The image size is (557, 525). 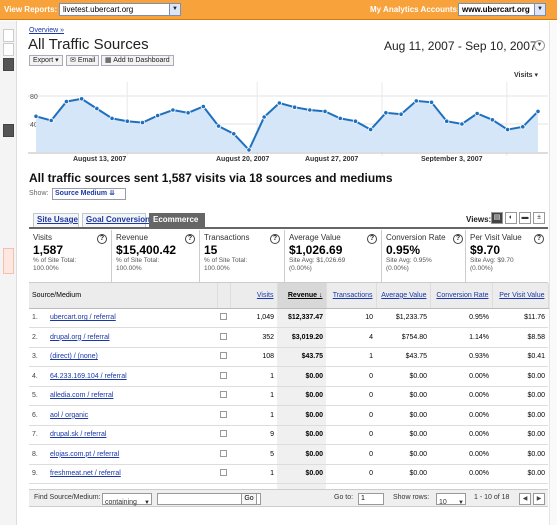 I want to click on chevron-down-icon: ▼, so click(x=539, y=45).